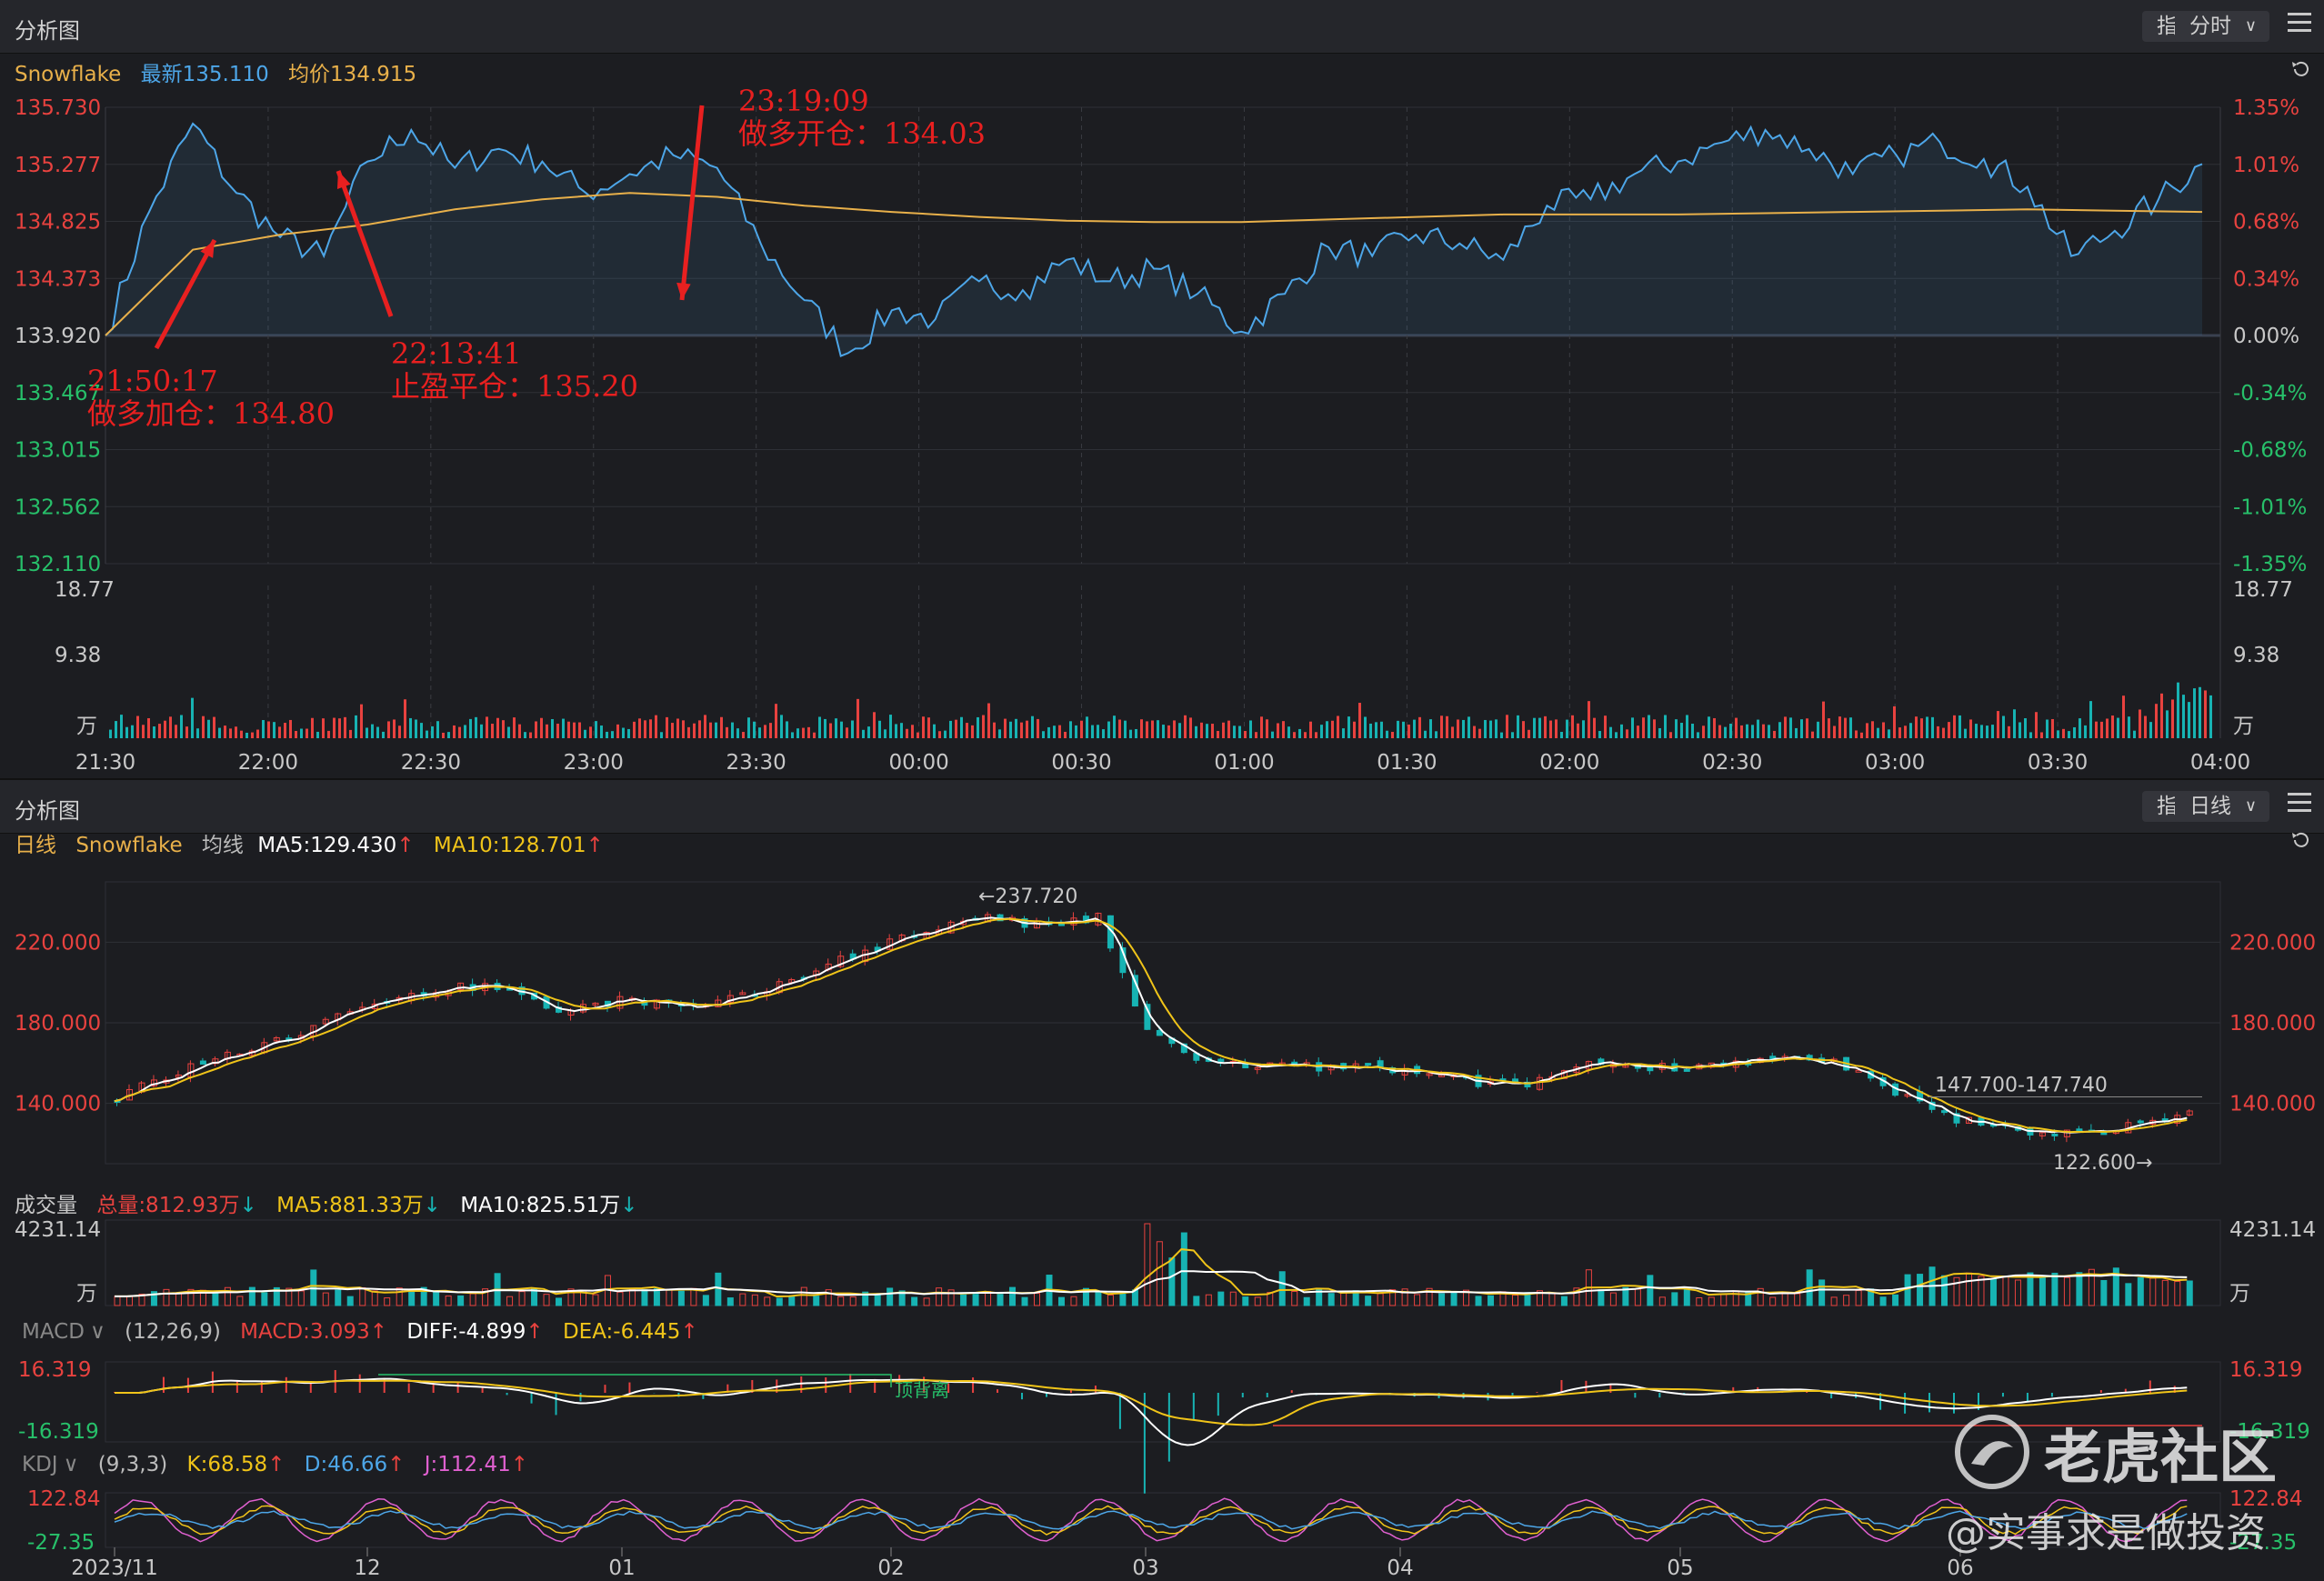  What do you see at coordinates (1163, 1262) in the screenshot?
I see `panel-frame` at bounding box center [1163, 1262].